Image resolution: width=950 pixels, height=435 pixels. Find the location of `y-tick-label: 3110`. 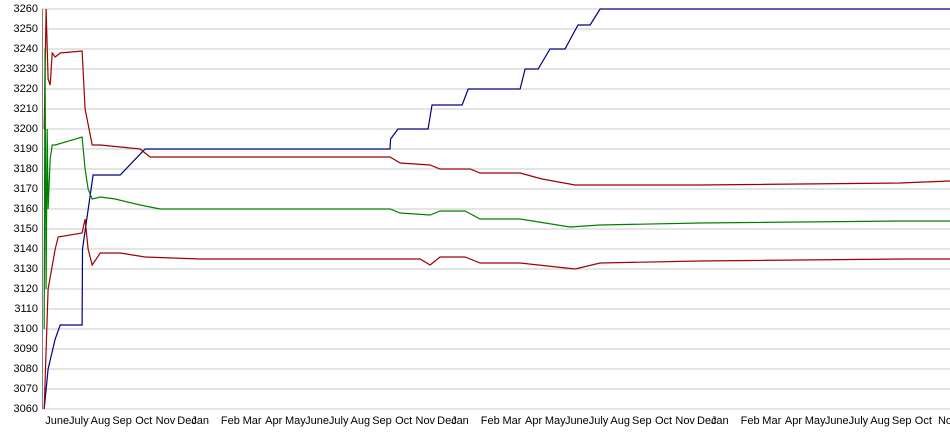

y-tick-label: 3110 is located at coordinates (26, 309).